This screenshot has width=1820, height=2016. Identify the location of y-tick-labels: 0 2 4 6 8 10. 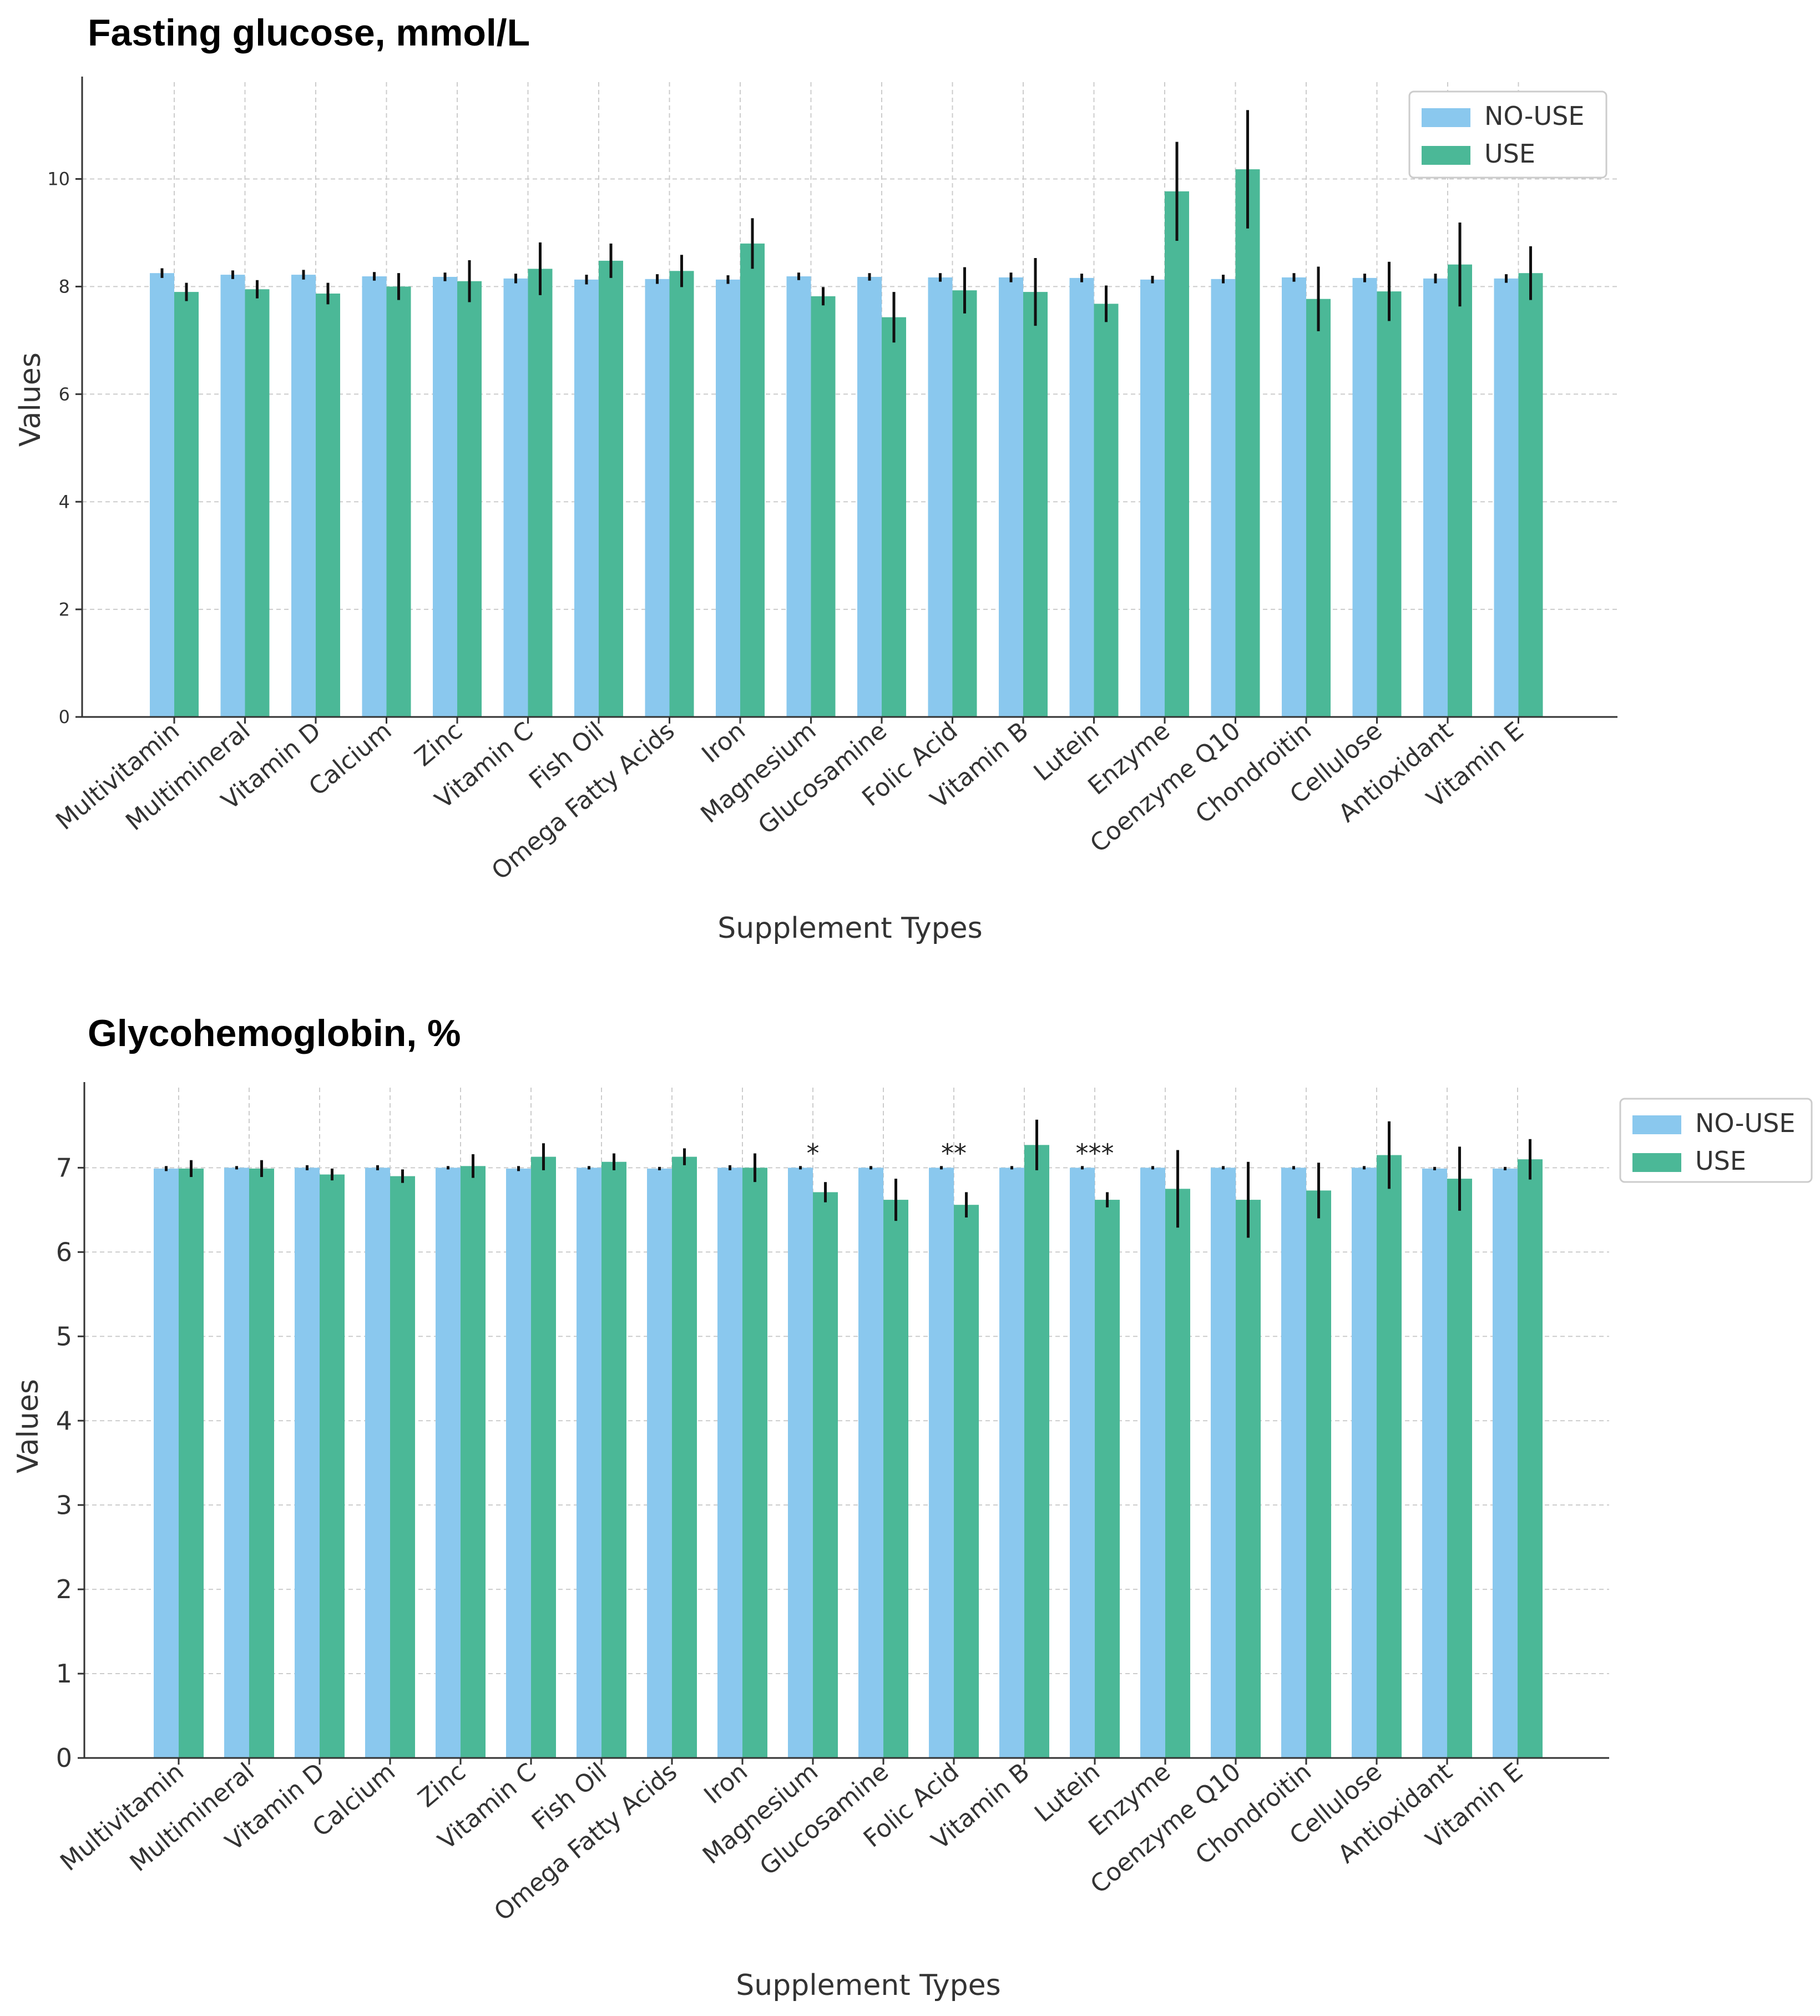
(59, 448).